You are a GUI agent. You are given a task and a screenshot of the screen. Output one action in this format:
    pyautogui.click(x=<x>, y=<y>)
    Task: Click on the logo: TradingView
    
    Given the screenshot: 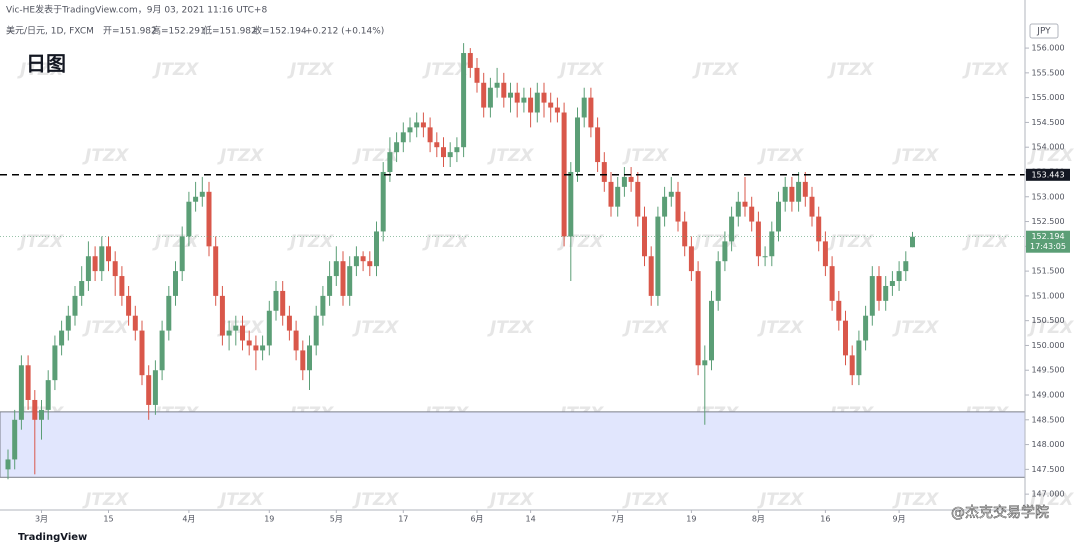 What is the action you would take?
    pyautogui.click(x=52, y=537)
    